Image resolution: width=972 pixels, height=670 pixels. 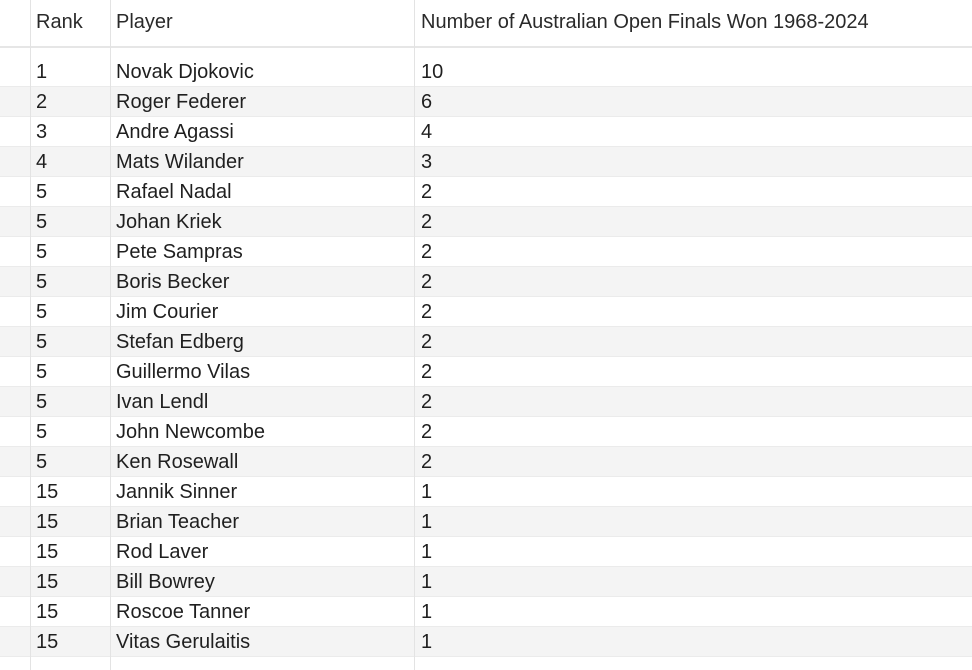 What do you see at coordinates (183, 372) in the screenshot?
I see `cell-player: Guillermo Vilas` at bounding box center [183, 372].